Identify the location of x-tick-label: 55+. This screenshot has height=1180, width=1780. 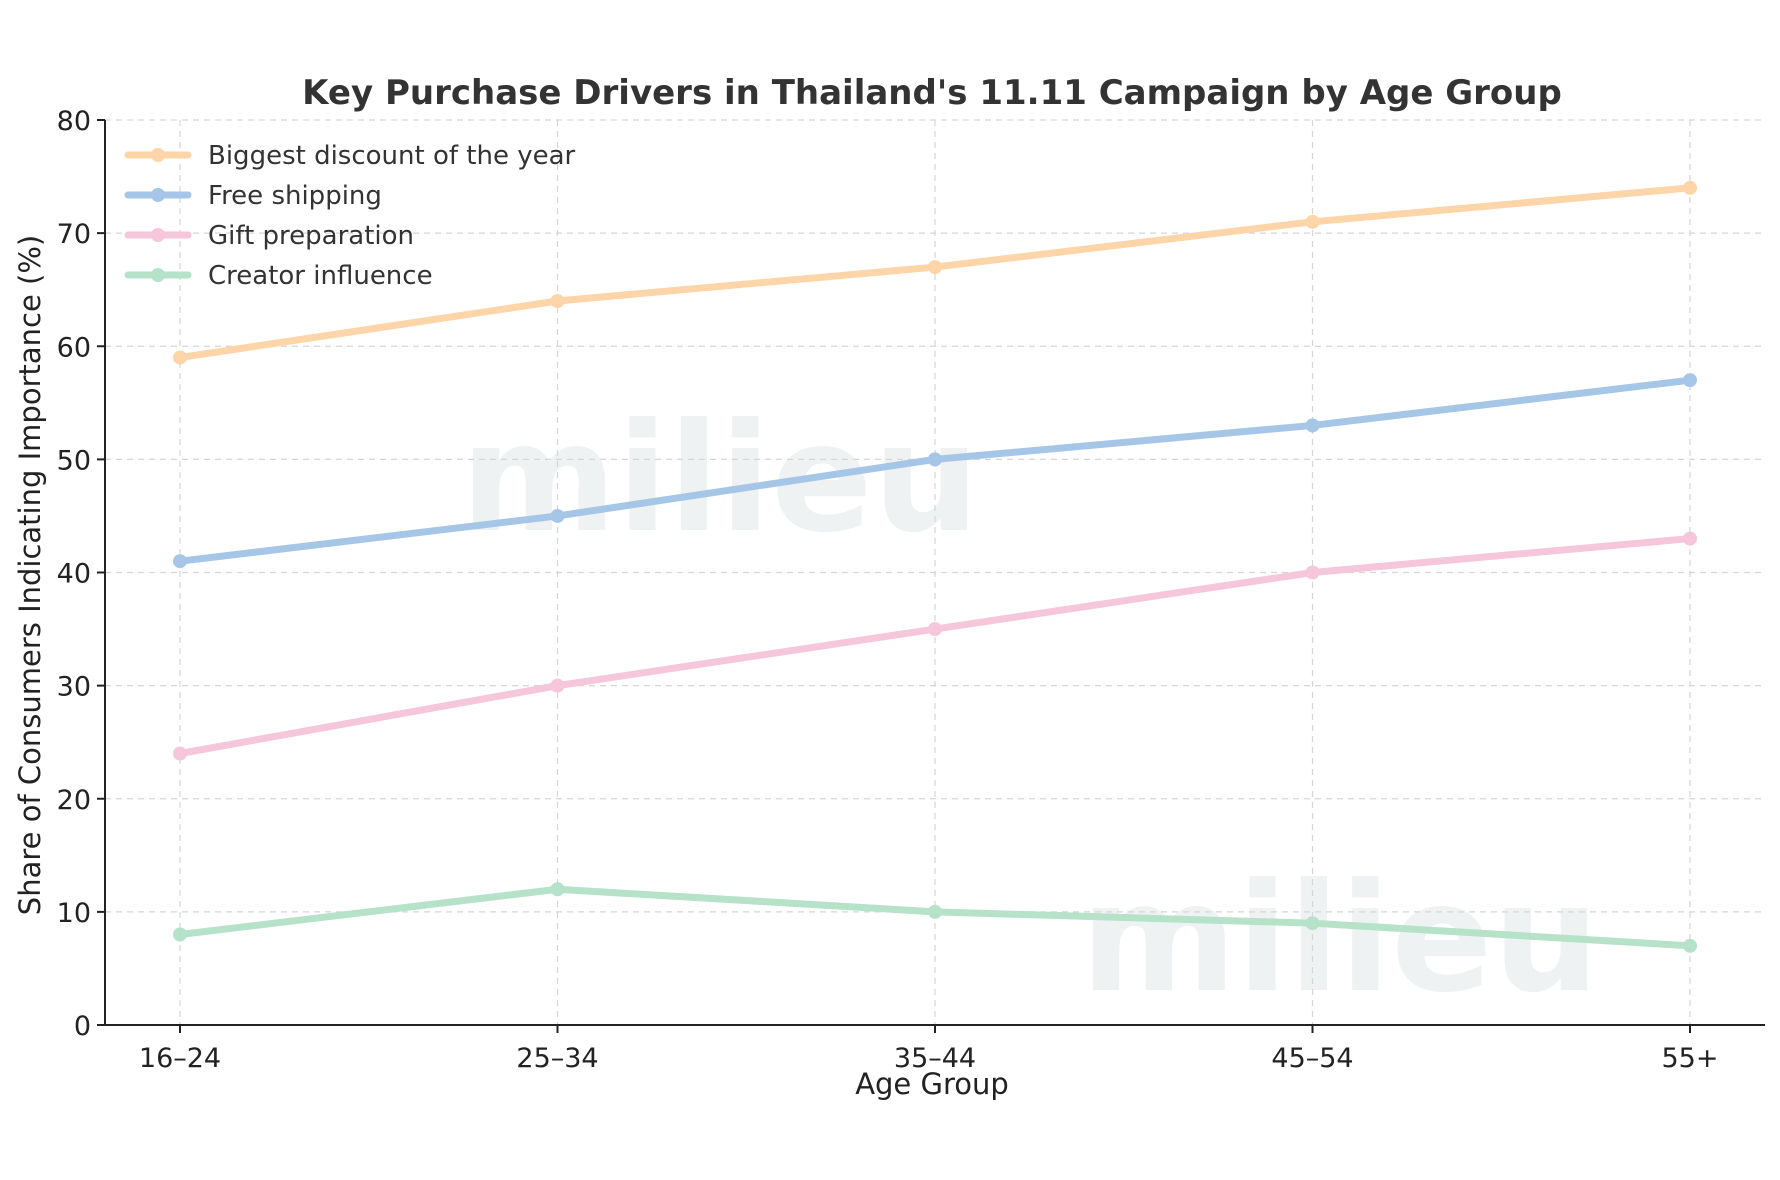
(1690, 1058).